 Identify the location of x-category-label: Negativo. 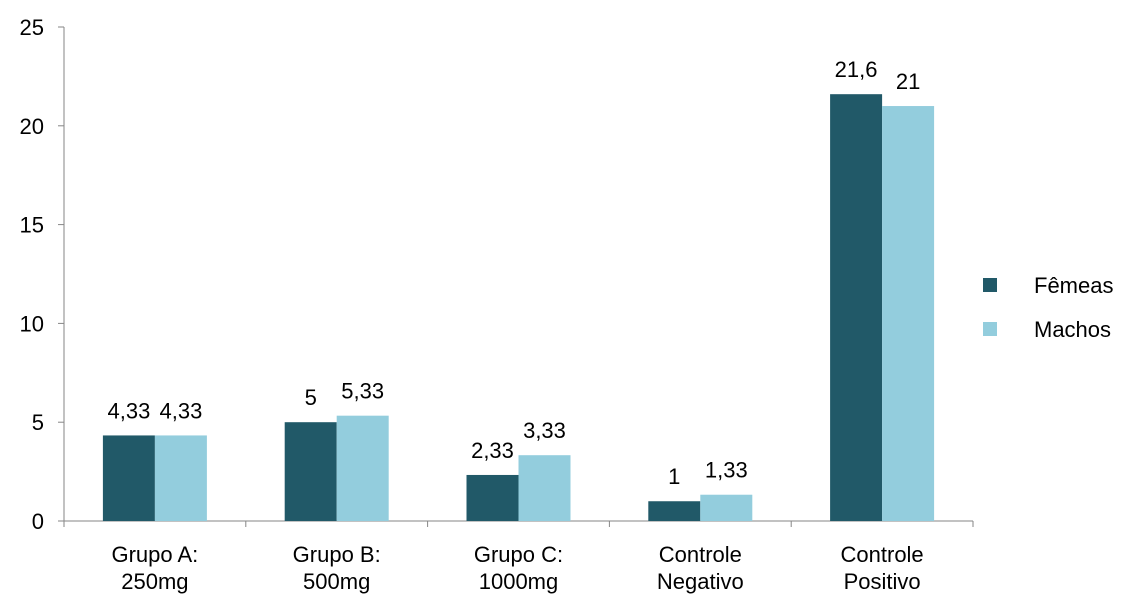
(700, 581).